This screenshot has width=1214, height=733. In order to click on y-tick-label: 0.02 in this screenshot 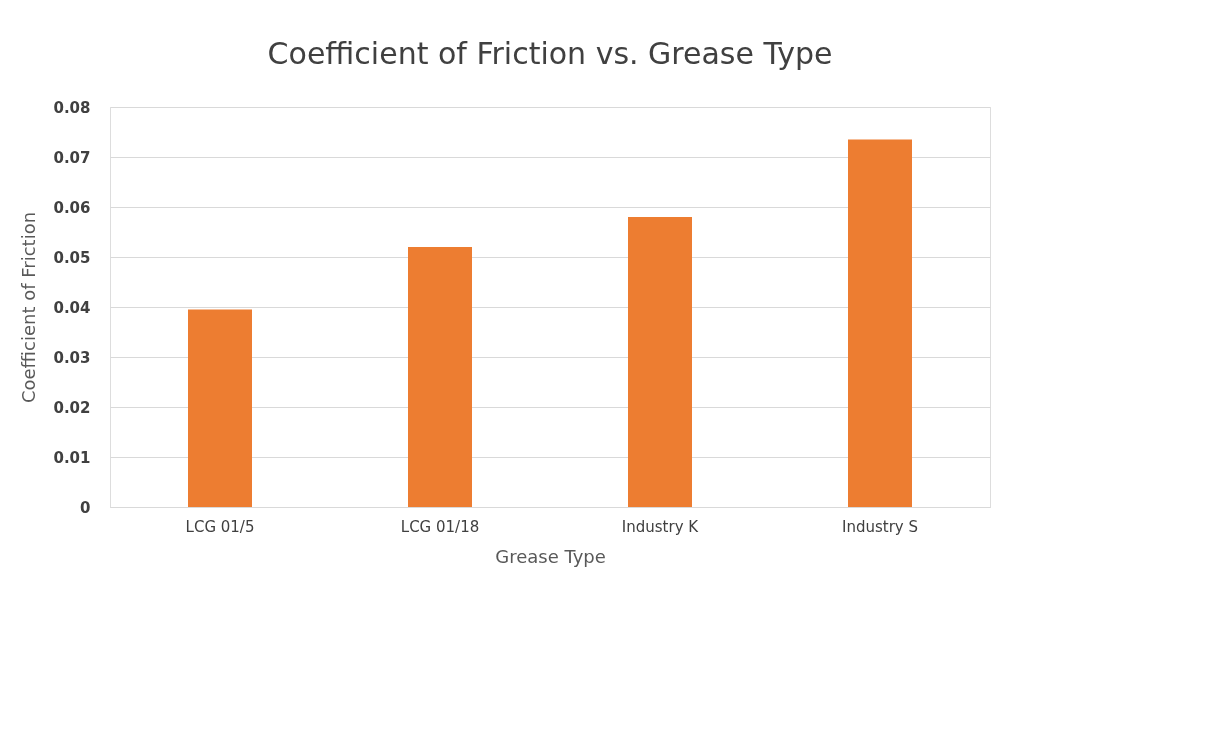, I will do `click(72, 407)`.